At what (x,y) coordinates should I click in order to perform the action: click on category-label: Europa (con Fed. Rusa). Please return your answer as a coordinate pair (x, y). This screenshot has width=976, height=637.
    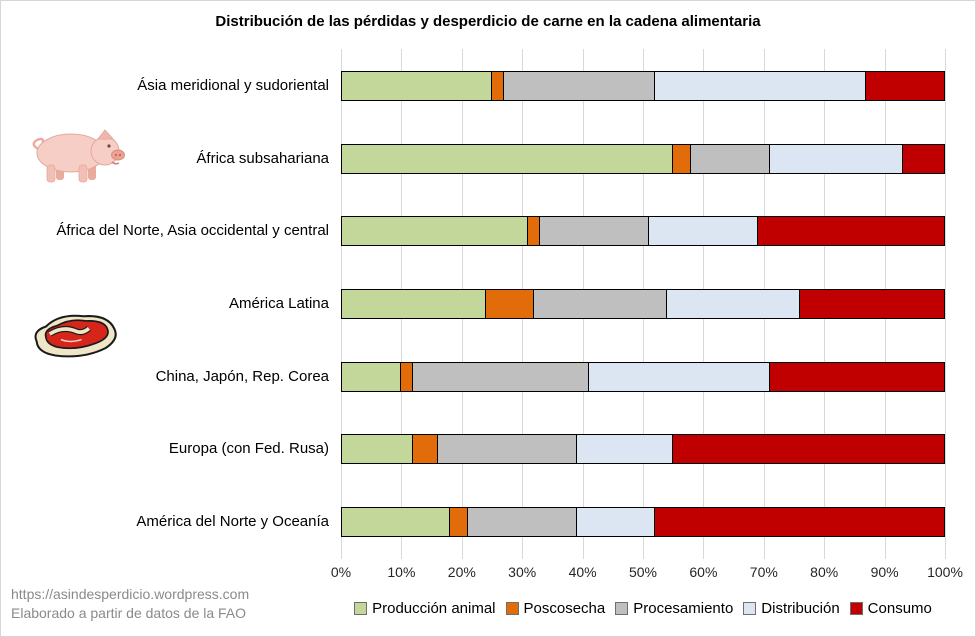
    Looking at the image, I should click on (248, 449).